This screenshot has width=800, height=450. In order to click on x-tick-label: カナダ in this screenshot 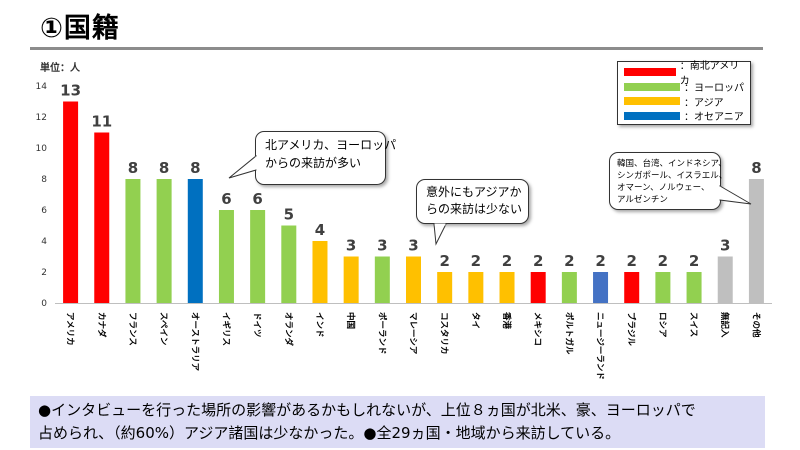, I will do `click(101, 325)`.